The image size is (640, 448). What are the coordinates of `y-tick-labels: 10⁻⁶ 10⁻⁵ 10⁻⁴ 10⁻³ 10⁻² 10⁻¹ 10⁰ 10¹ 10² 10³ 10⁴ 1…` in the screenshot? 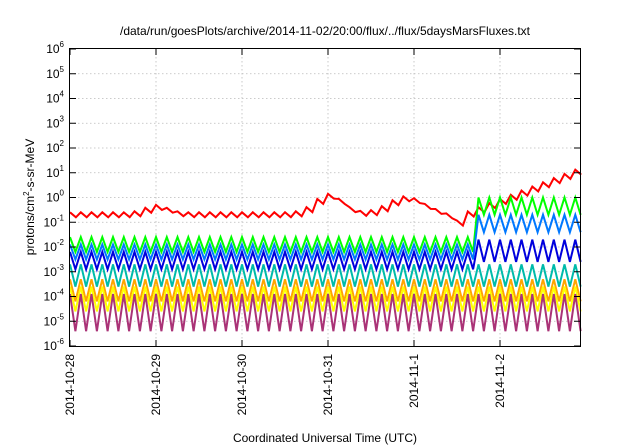 It's located at (54, 196).